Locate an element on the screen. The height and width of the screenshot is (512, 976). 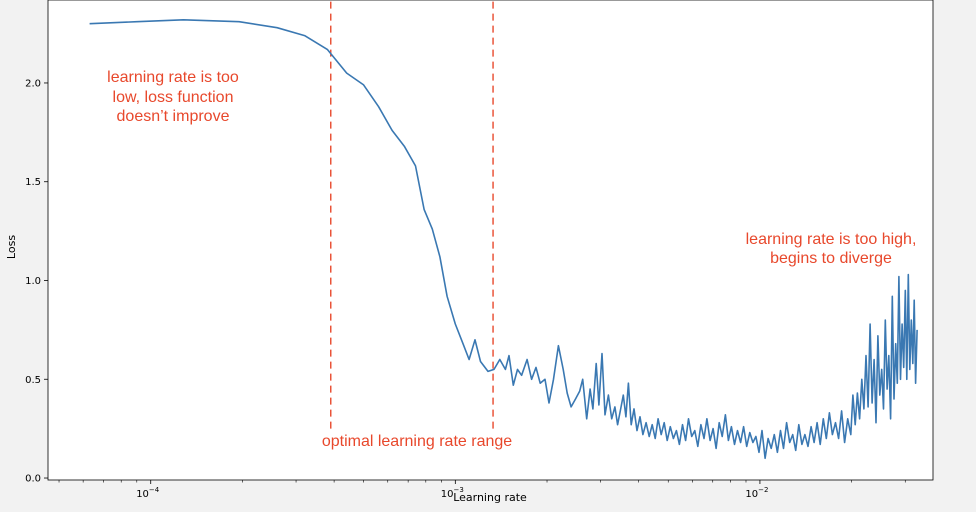
y-tick-label: 0.5 is located at coordinates (33, 380).